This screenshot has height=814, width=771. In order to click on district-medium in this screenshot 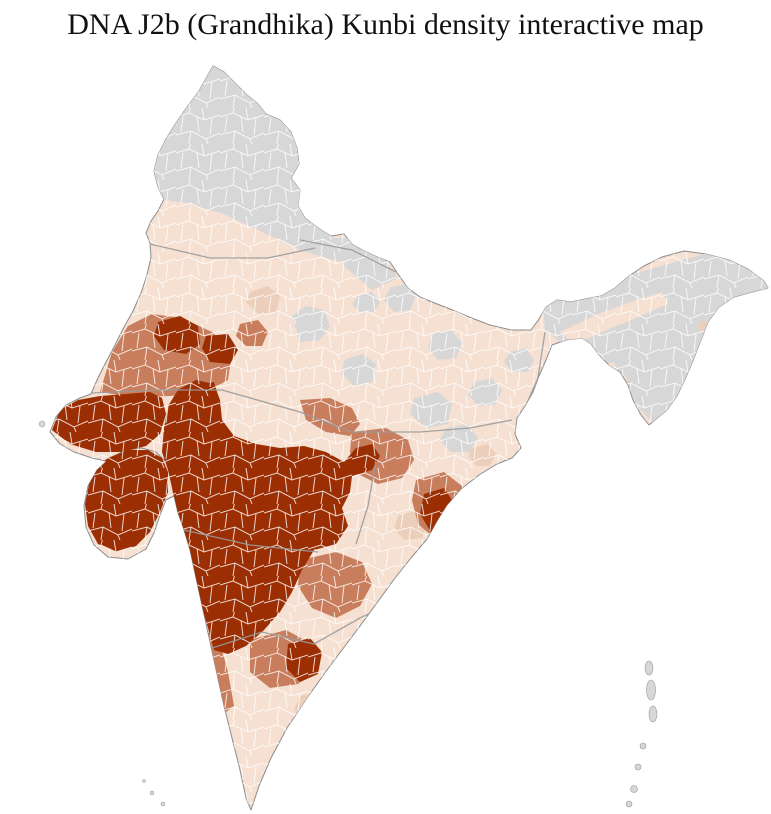, I will do `click(284, 758)`.